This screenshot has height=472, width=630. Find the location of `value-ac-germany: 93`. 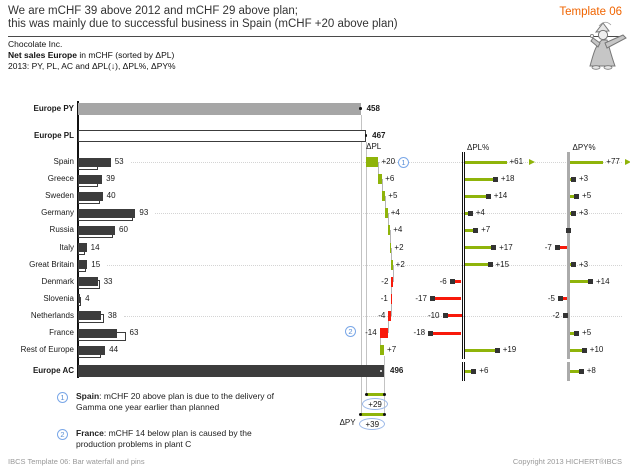

value-ac-germany: 93 is located at coordinates (144, 213).